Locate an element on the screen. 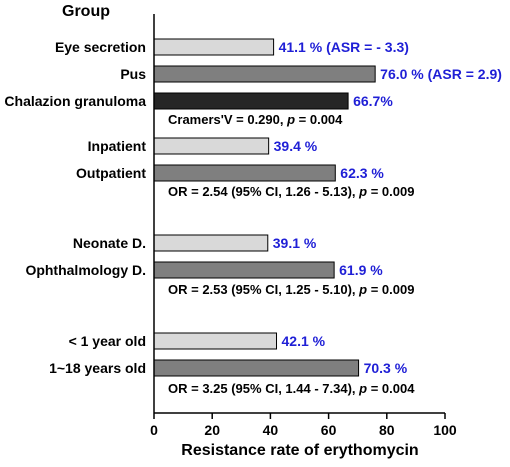 The height and width of the screenshot is (467, 510). bar-value-label: 42.1 % is located at coordinates (304, 341).